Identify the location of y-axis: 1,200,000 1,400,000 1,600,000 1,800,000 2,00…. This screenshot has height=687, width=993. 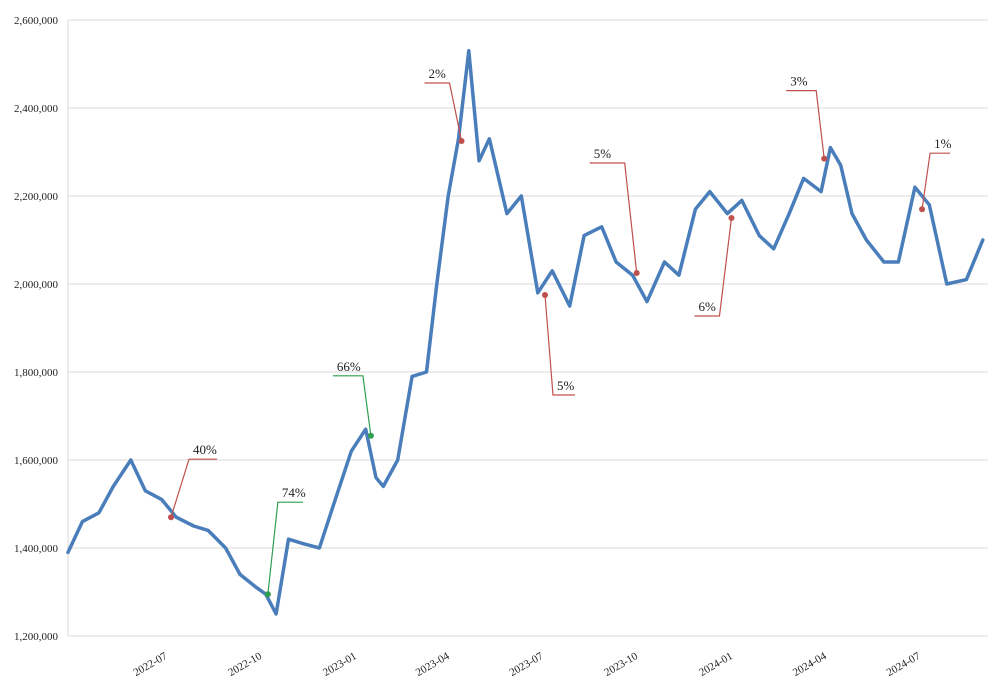
(41, 329).